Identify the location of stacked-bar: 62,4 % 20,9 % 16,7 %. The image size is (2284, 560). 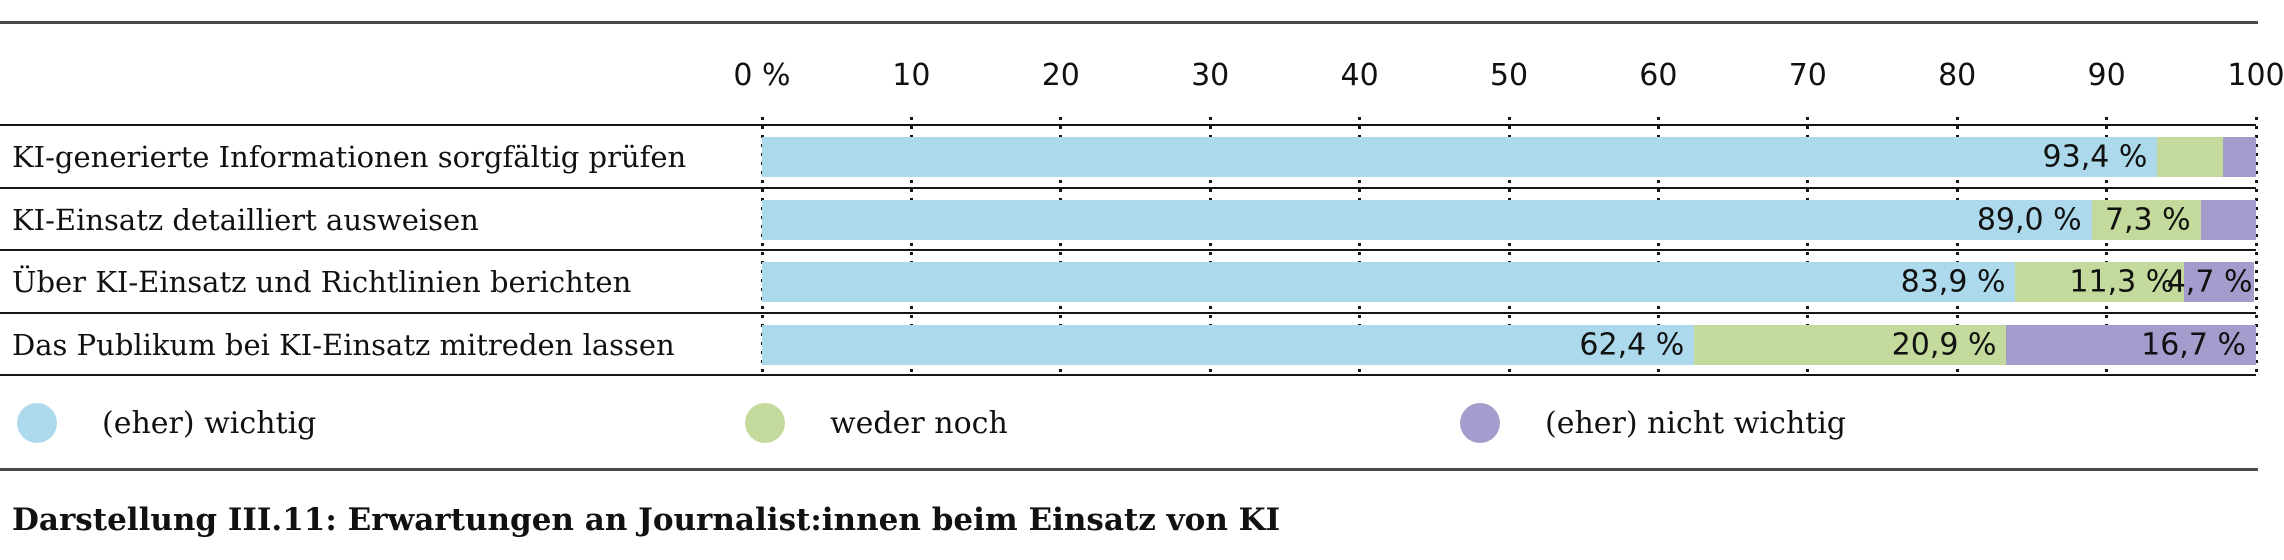
(1509, 345).